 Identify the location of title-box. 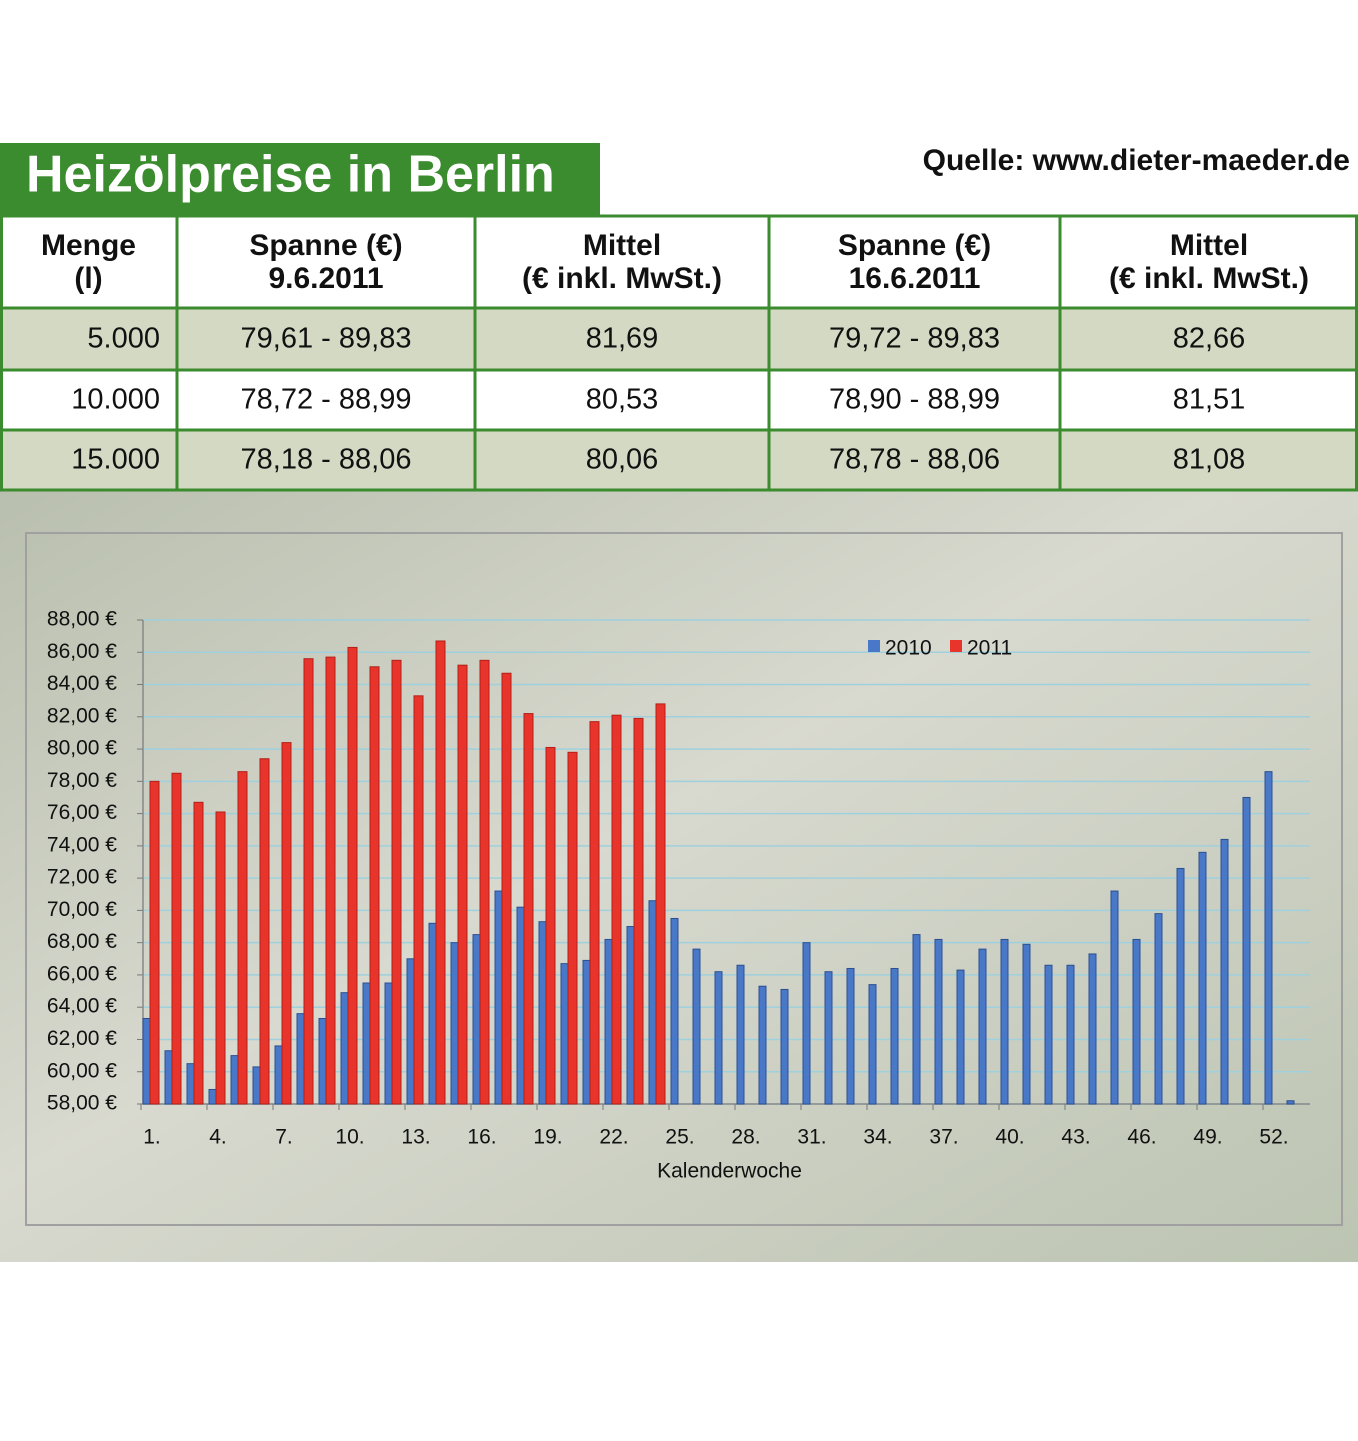
(300, 180).